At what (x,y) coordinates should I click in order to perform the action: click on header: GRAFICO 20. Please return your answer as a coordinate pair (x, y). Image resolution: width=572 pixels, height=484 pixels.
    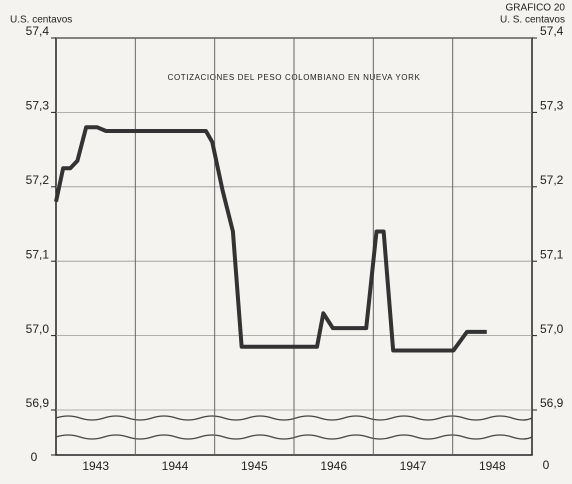
    Looking at the image, I should click on (536, 8).